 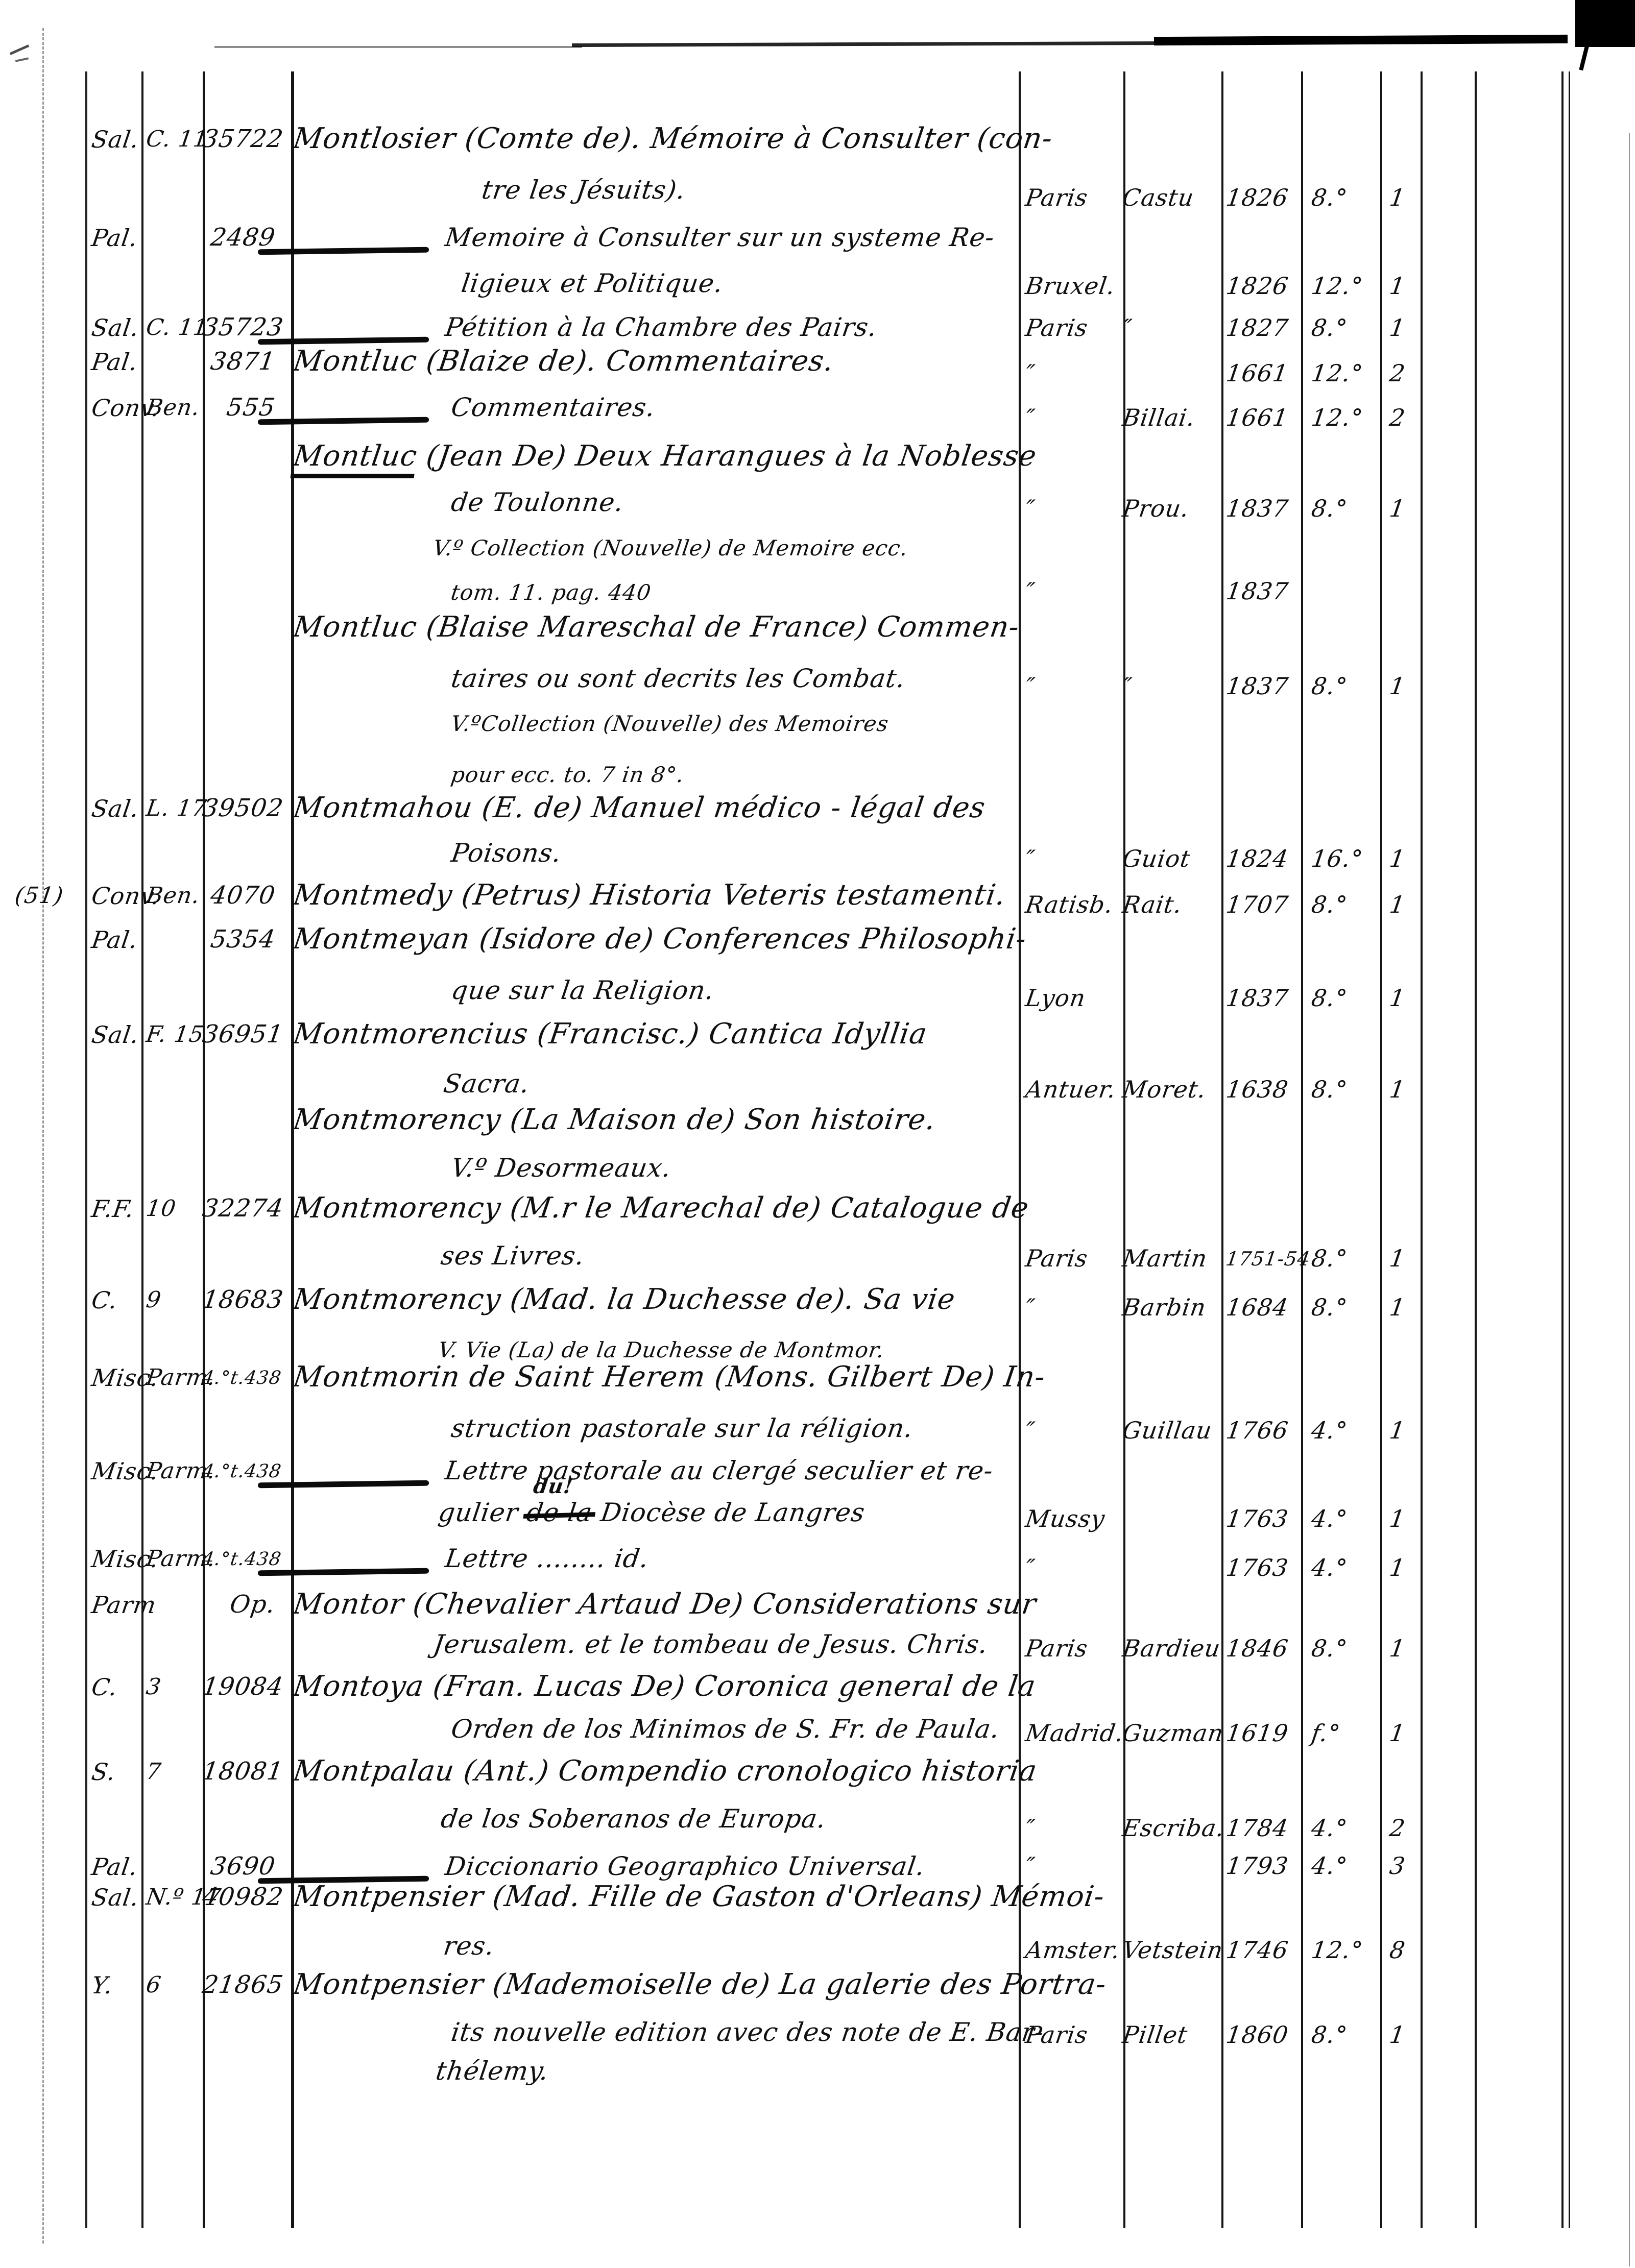 What do you see at coordinates (1257, 859) in the screenshot?
I see `entry-year: 1824` at bounding box center [1257, 859].